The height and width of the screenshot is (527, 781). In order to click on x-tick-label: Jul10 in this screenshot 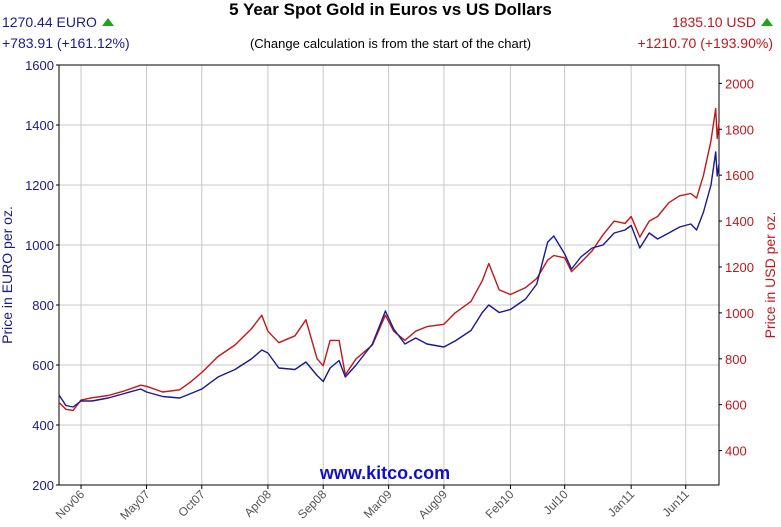, I will do `click(556, 502)`.